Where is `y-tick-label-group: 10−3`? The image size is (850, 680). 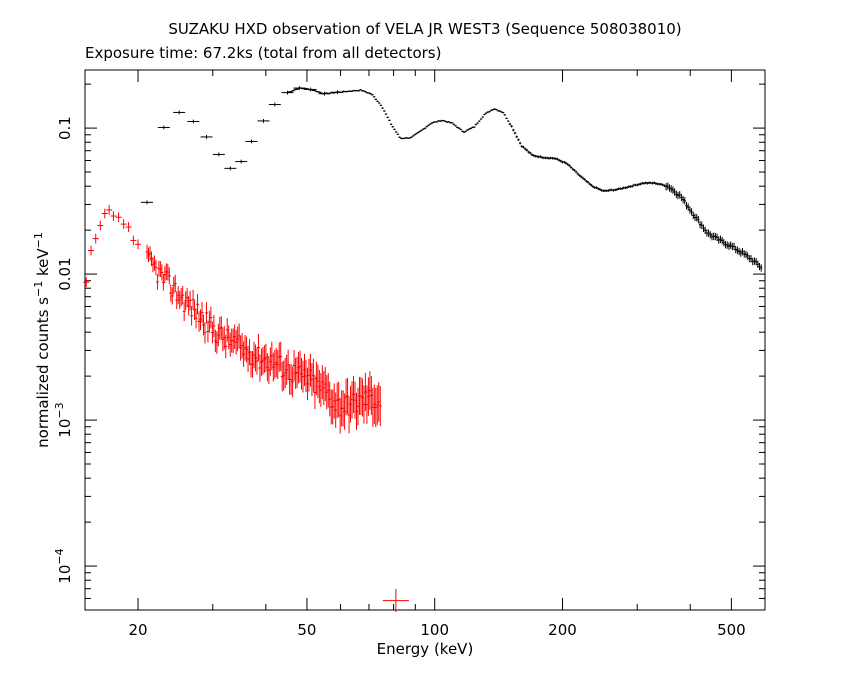
y-tick-label-group: 10−3 is located at coordinates (63, 419).